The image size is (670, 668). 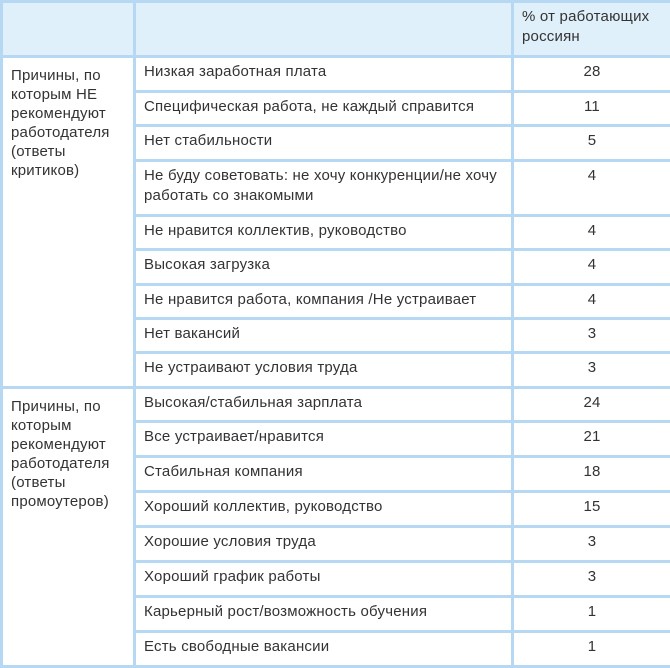 I want to click on header-cell-group, so click(x=68, y=29).